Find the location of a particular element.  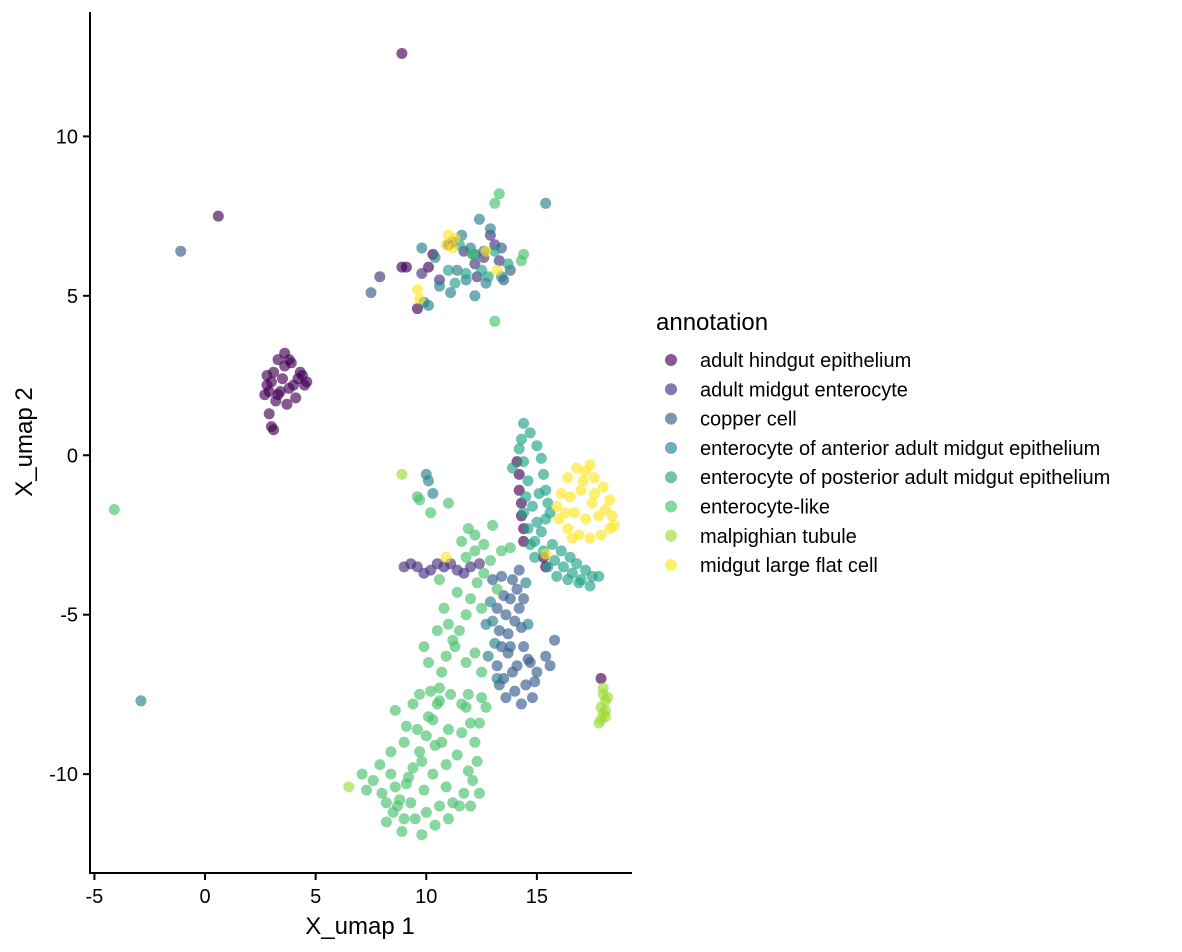

legend-label: adult midgut enterocyte is located at coordinates (804, 390).